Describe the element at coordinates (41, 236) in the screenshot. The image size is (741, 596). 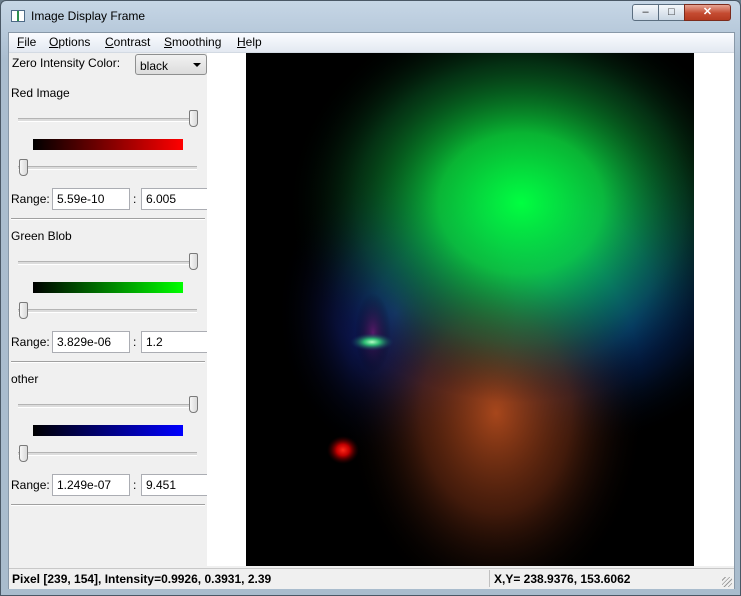
I see `channel-name: Green Blob` at that location.